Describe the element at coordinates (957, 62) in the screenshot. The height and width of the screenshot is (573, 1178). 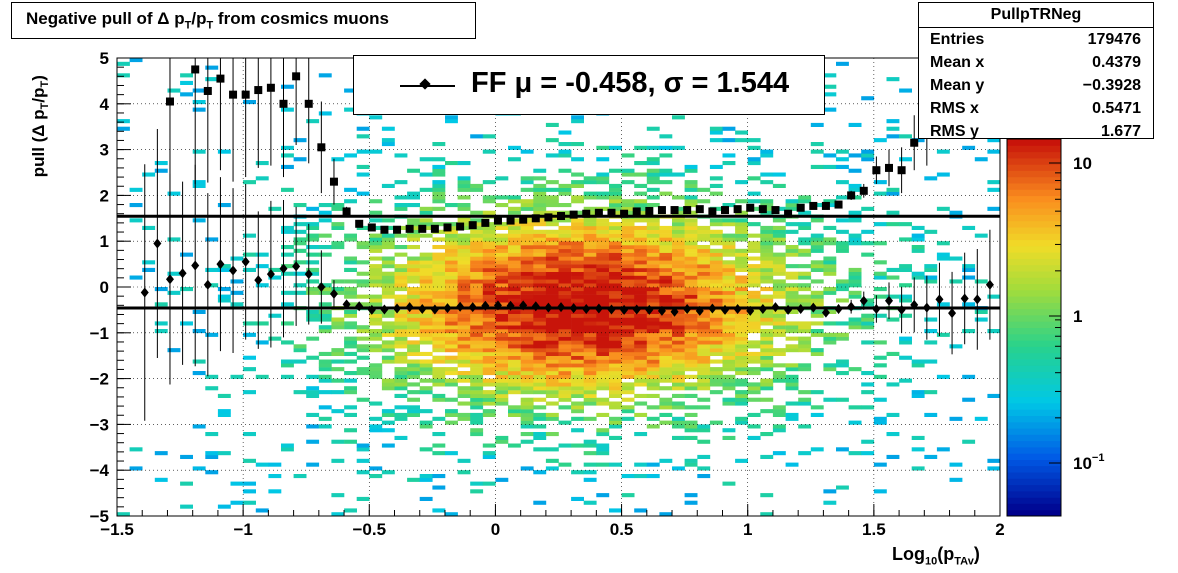
I see `stats-key: Mean x` at that location.